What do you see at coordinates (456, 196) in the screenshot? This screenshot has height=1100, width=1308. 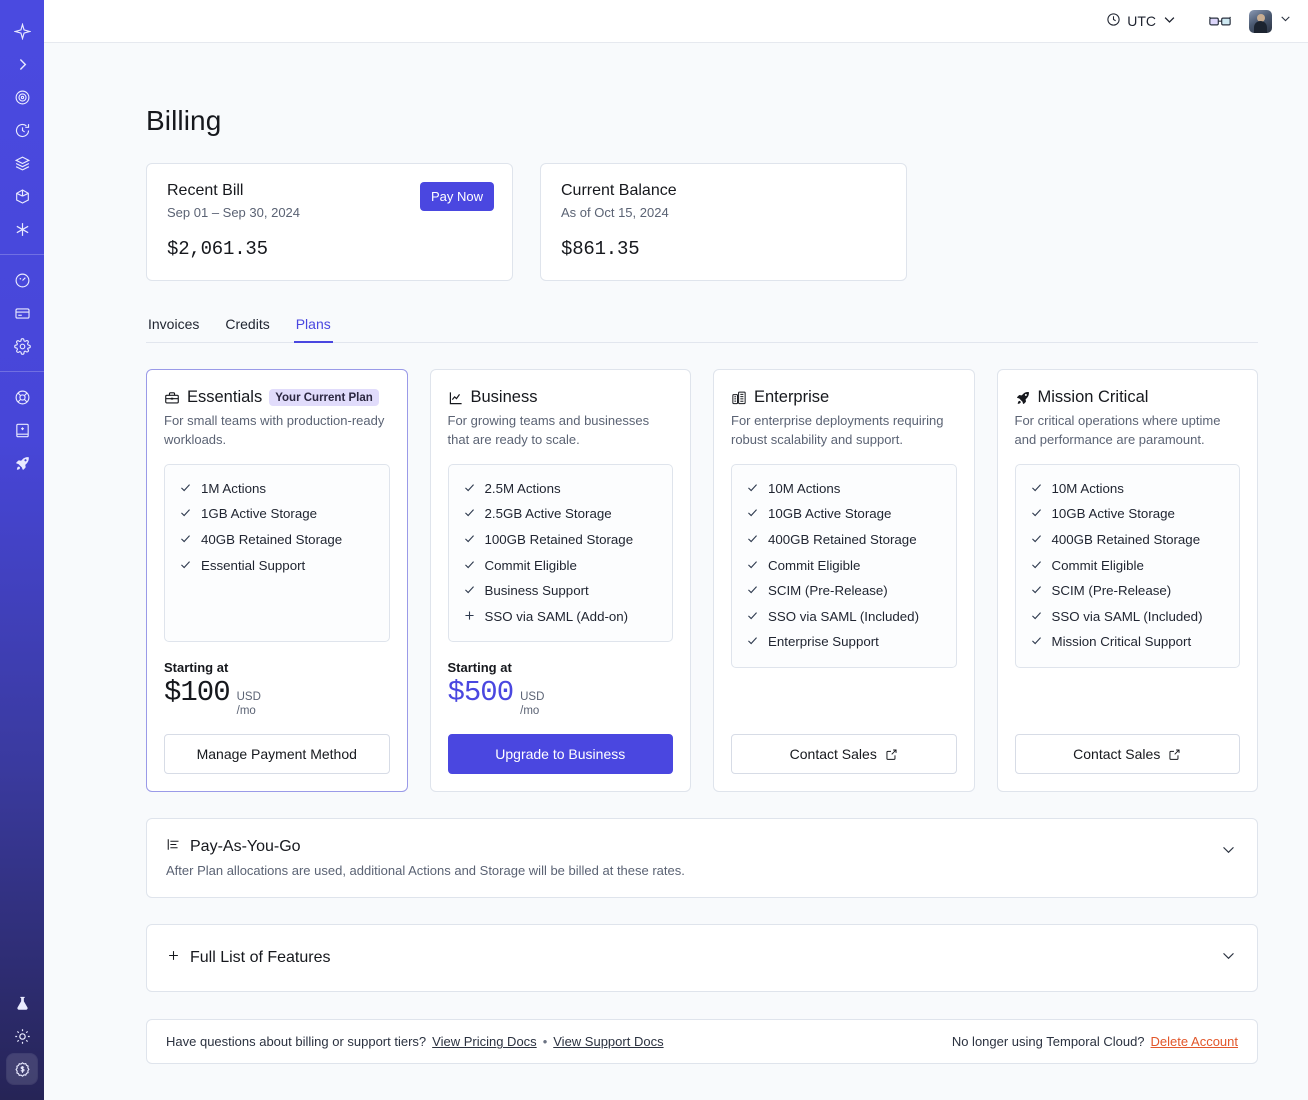 I see `pay-now-button: Pay Now` at bounding box center [456, 196].